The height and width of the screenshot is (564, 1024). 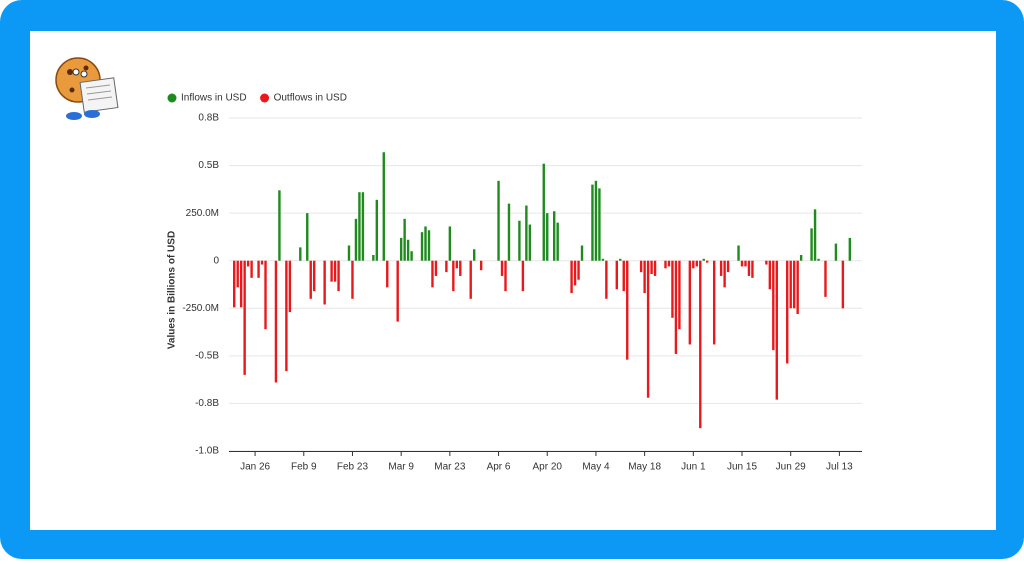 What do you see at coordinates (401, 467) in the screenshot?
I see `x-tick-label: Mar 9` at bounding box center [401, 467].